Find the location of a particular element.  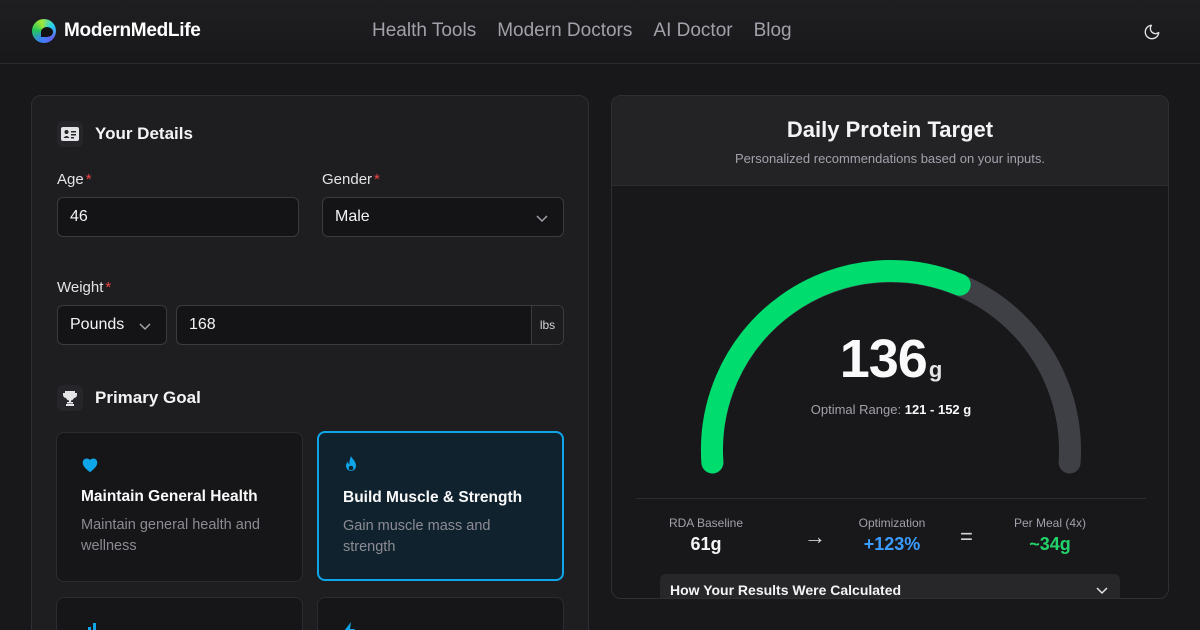

stat-per-meal: Per Meal (4x) ~34g is located at coordinates (1050, 535).